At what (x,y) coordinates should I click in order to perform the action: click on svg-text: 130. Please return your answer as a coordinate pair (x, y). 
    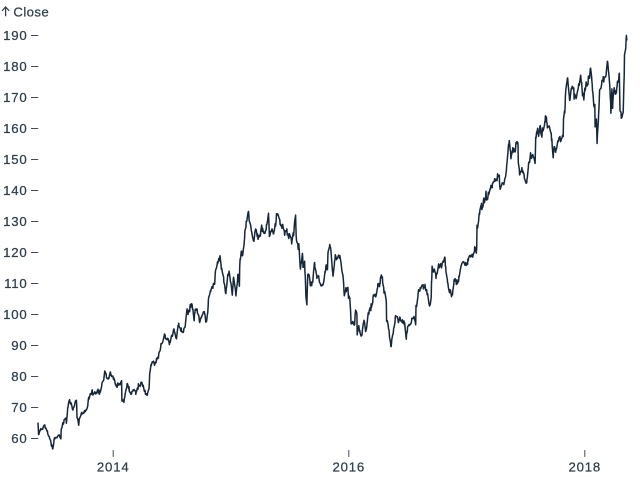
    Looking at the image, I should click on (15, 221).